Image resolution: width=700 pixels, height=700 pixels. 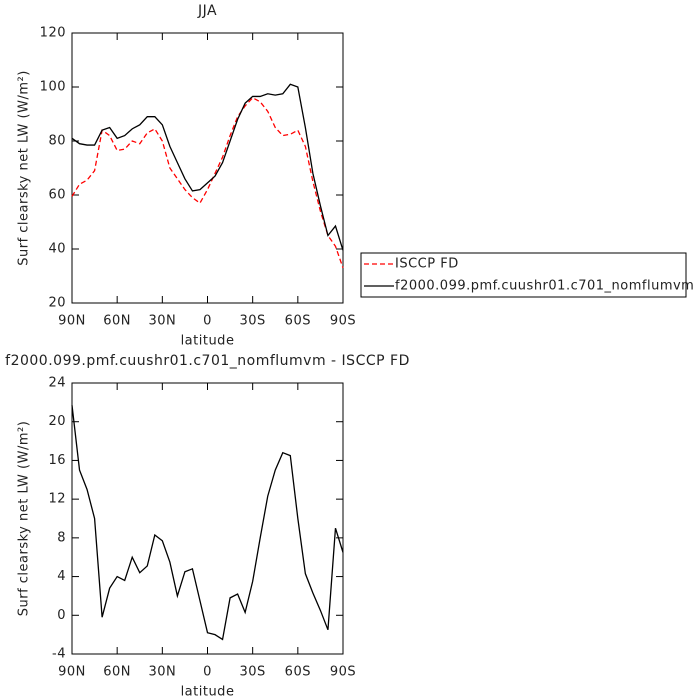 What do you see at coordinates (544, 286) in the screenshot?
I see `legend-label: f2000.099.pmf.cuushr01.c701_nomflumvm` at bounding box center [544, 286].